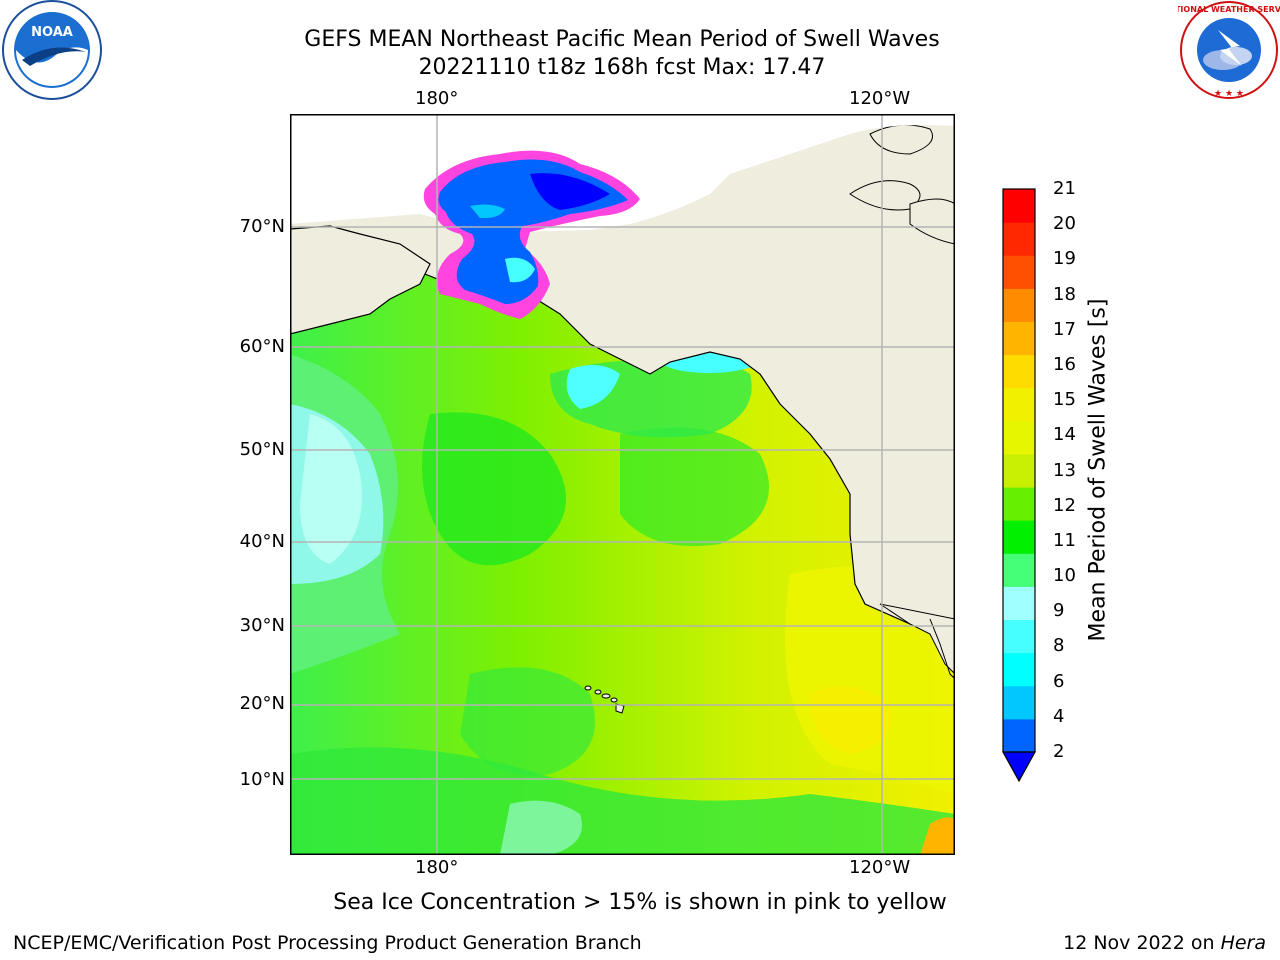 This screenshot has height=960, width=1280. I want to click on colorbar-tick-label: 20, so click(1064, 224).